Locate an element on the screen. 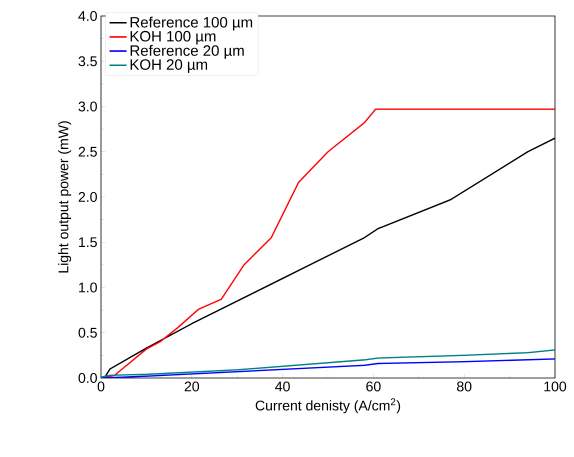  y-tick-label: 2.0 is located at coordinates (87, 197).